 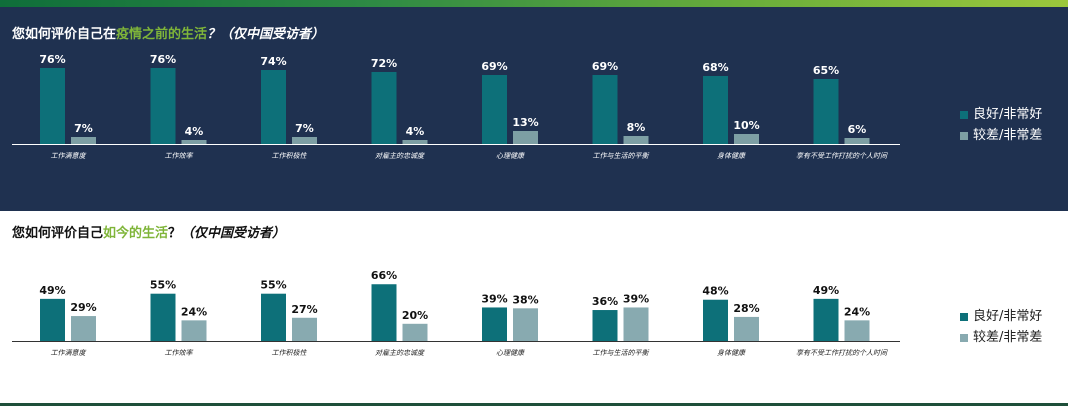 What do you see at coordinates (214, 34) in the screenshot?
I see `title-part: ？` at bounding box center [214, 34].